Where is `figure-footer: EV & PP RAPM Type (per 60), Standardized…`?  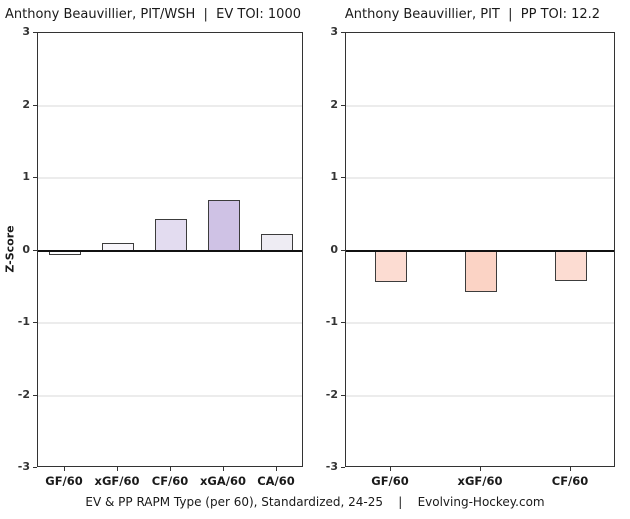
figure-footer: EV & PP RAPM Type (per 60), Standardized… is located at coordinates (315, 502).